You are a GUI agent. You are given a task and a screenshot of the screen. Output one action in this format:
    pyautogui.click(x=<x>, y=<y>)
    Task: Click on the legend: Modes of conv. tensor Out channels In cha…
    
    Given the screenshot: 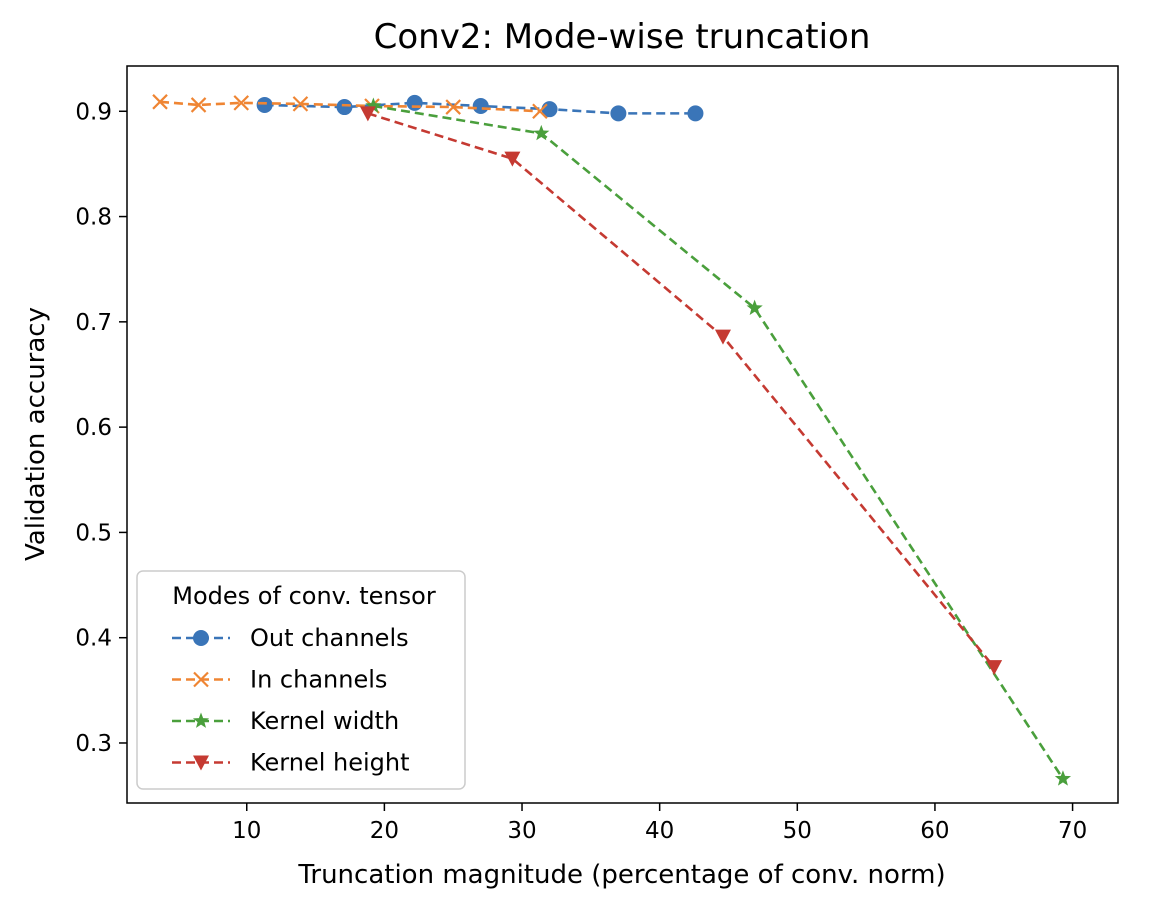 What is the action you would take?
    pyautogui.click(x=301, y=680)
    